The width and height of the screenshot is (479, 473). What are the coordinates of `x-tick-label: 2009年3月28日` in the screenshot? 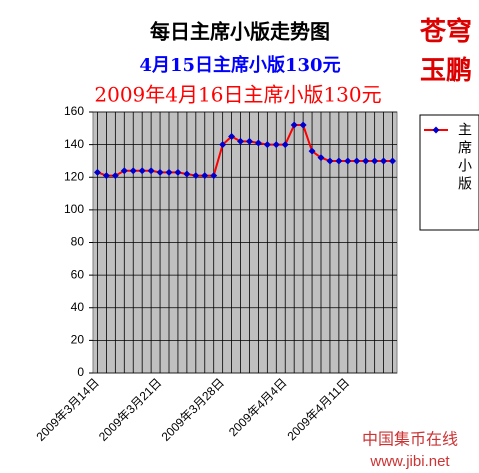 It's located at (193, 409).